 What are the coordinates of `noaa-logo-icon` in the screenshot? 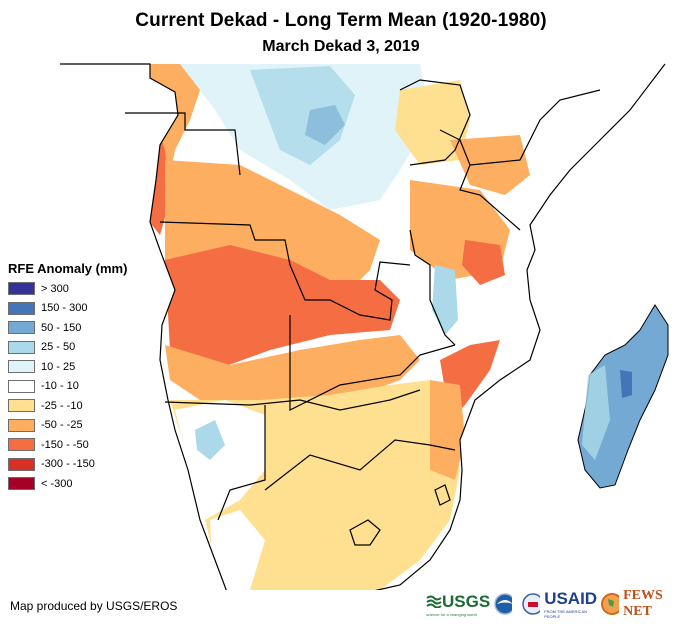 It's located at (503, 604).